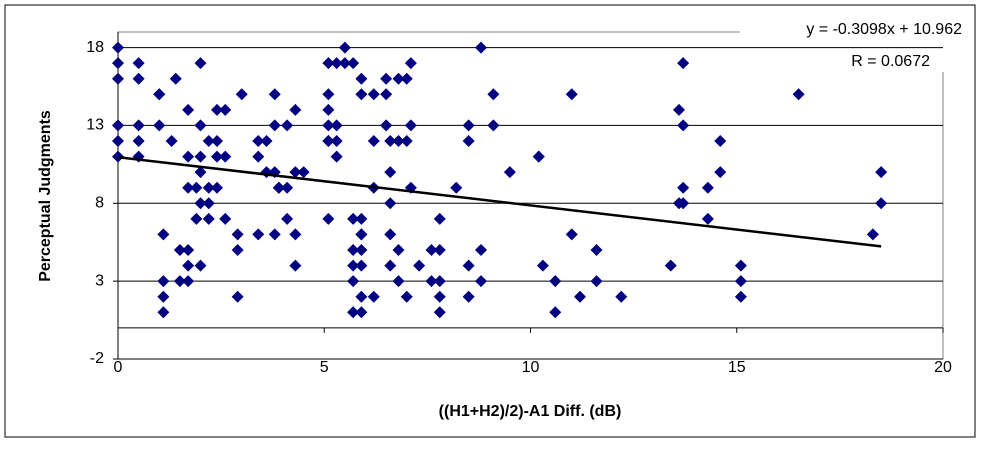 The width and height of the screenshot is (982, 449). What do you see at coordinates (890, 61) in the screenshot?
I see `r-value: R = 0.0672` at bounding box center [890, 61].